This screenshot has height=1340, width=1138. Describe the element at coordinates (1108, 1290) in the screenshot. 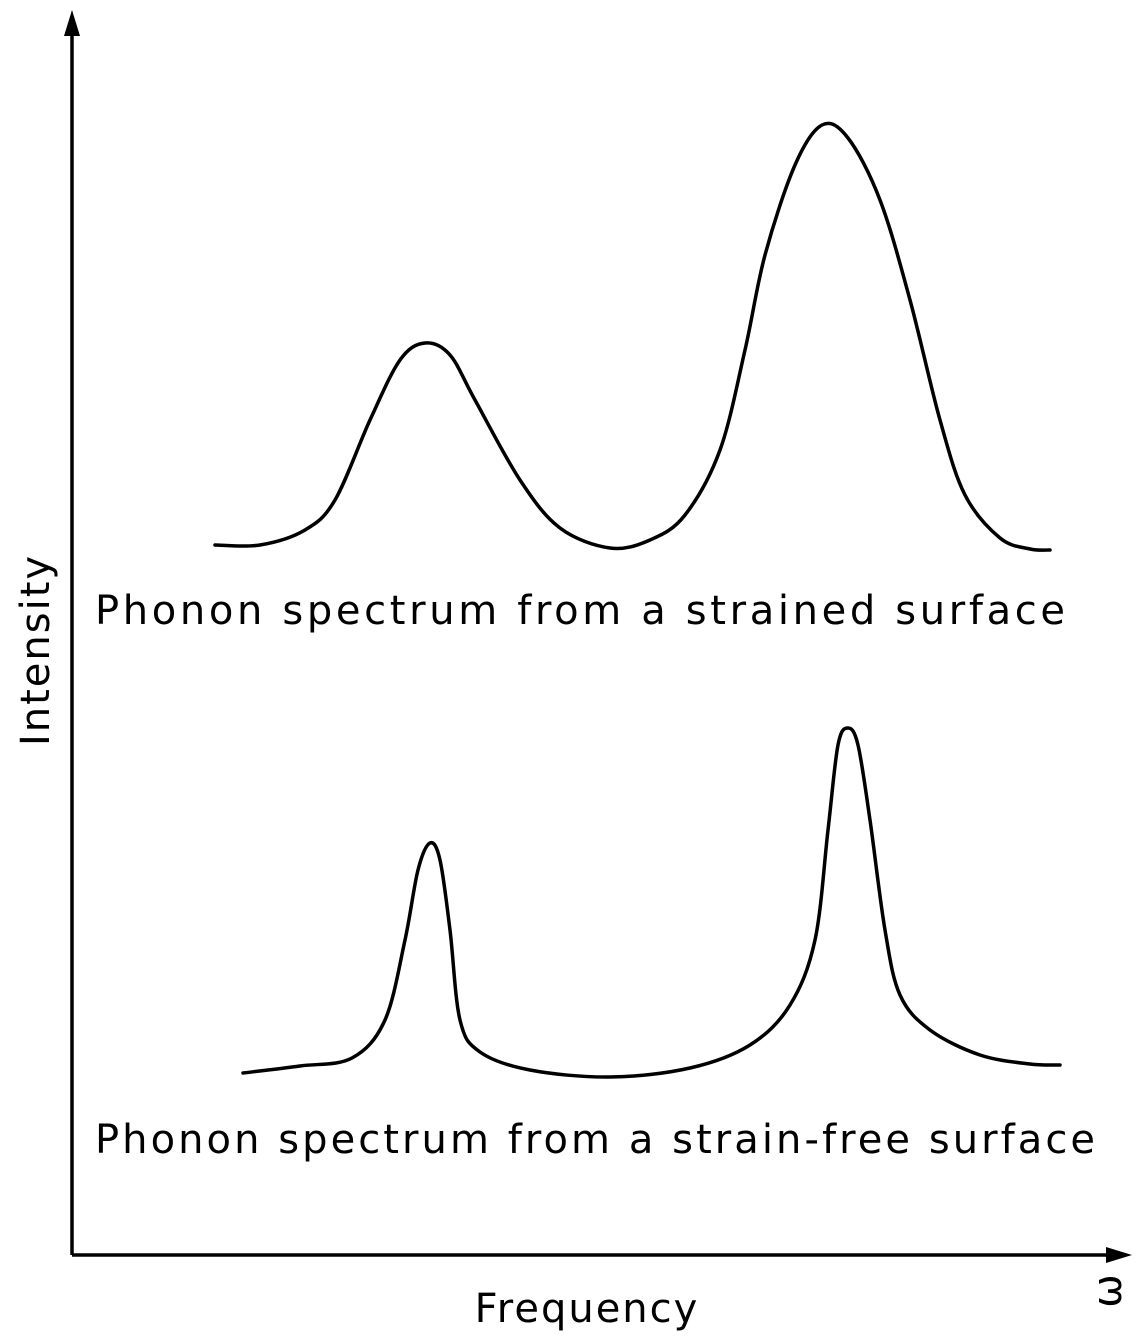

I see `x-axis-symbol: ω` at that location.